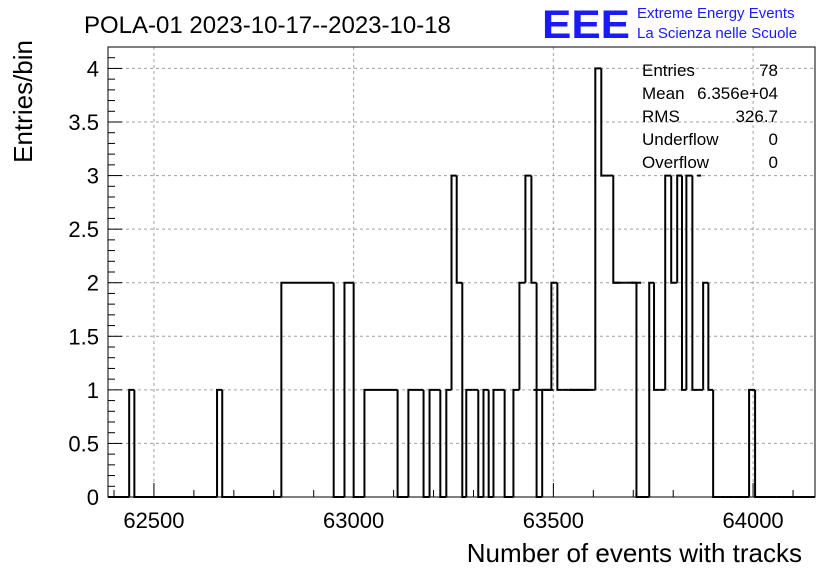  What do you see at coordinates (634, 553) in the screenshot?
I see `x-axis-label: Number of events with tracks` at bounding box center [634, 553].